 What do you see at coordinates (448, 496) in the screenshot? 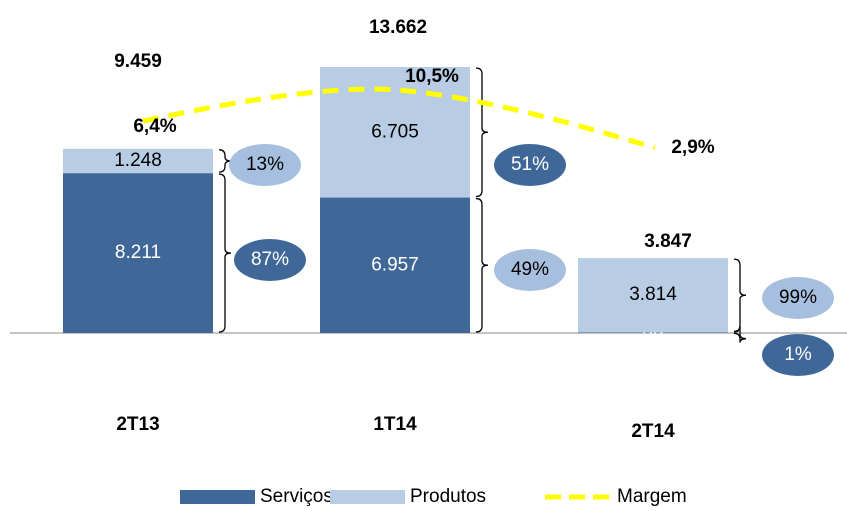
I see `legend-label: Produtos` at bounding box center [448, 496].